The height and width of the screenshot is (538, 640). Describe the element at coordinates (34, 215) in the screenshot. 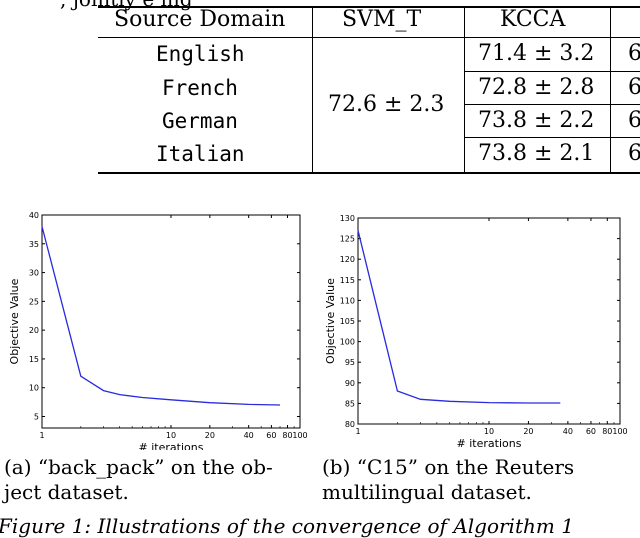

I see `y-tick-label: 40` at that location.